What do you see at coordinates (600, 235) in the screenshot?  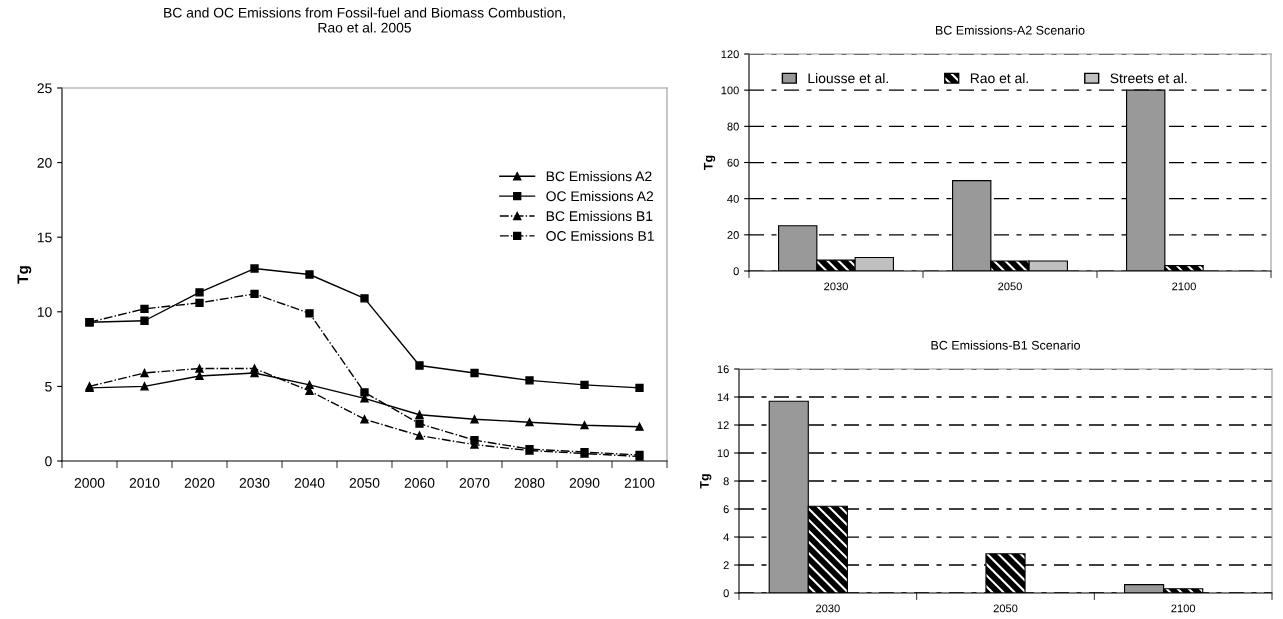 I see `legend-label: OC Emissions B1` at bounding box center [600, 235].